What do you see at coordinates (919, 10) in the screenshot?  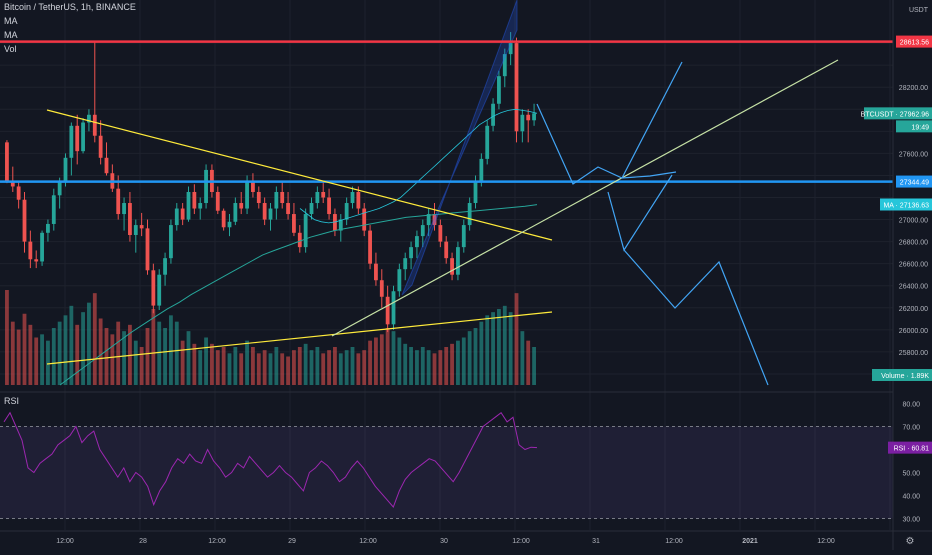 I see `price-axis-unit: USDT` at bounding box center [919, 10].